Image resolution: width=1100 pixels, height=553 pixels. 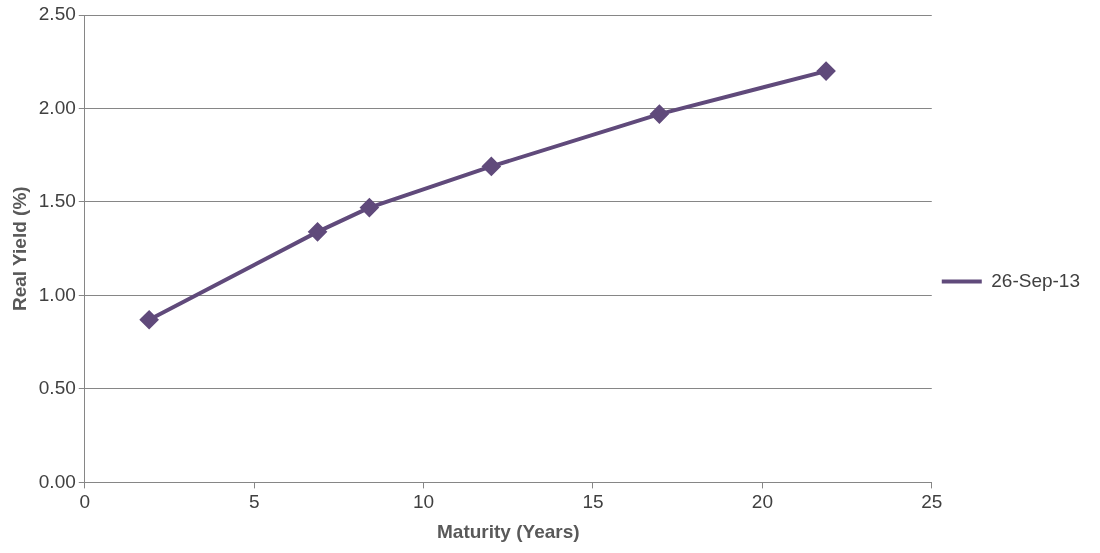 What do you see at coordinates (762, 502) in the screenshot?
I see `x-tick-label: 20` at bounding box center [762, 502].